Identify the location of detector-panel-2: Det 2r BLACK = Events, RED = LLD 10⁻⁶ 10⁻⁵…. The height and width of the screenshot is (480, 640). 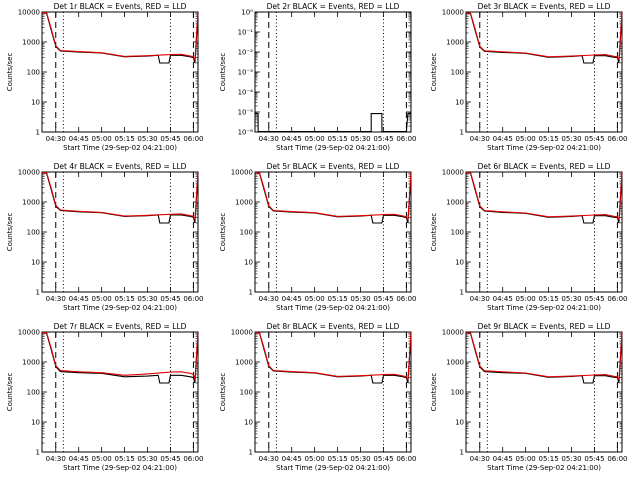
(318, 77).